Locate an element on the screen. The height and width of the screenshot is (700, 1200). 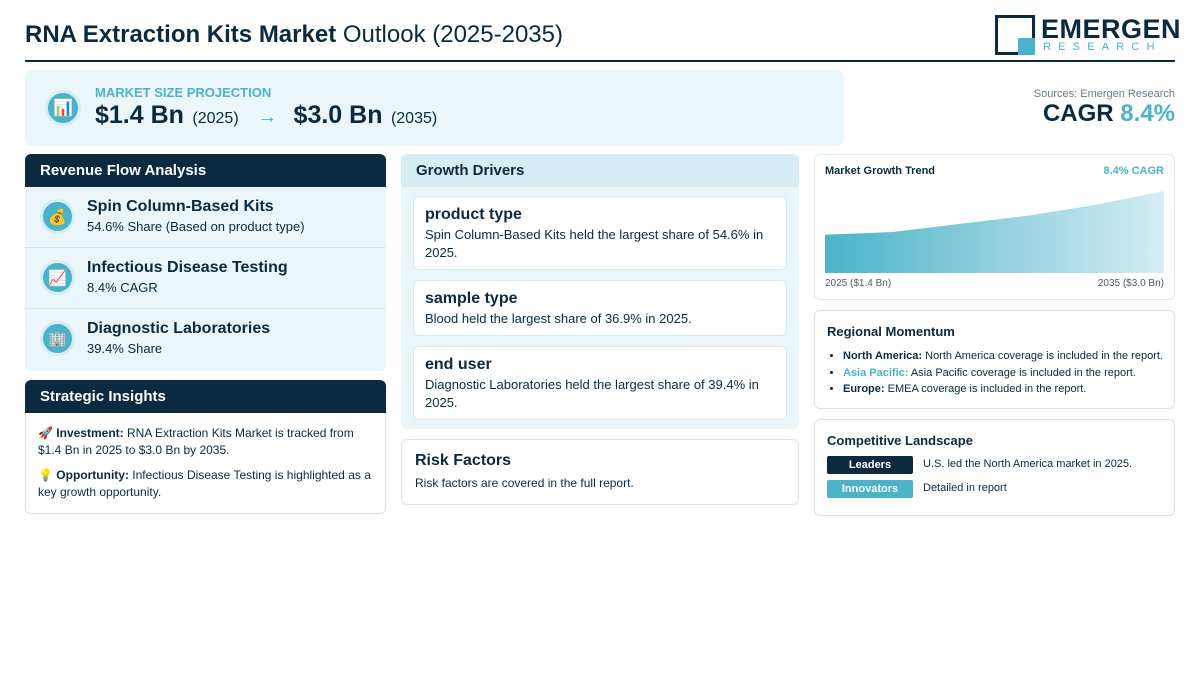
logo-mark-icon is located at coordinates (1015, 35).